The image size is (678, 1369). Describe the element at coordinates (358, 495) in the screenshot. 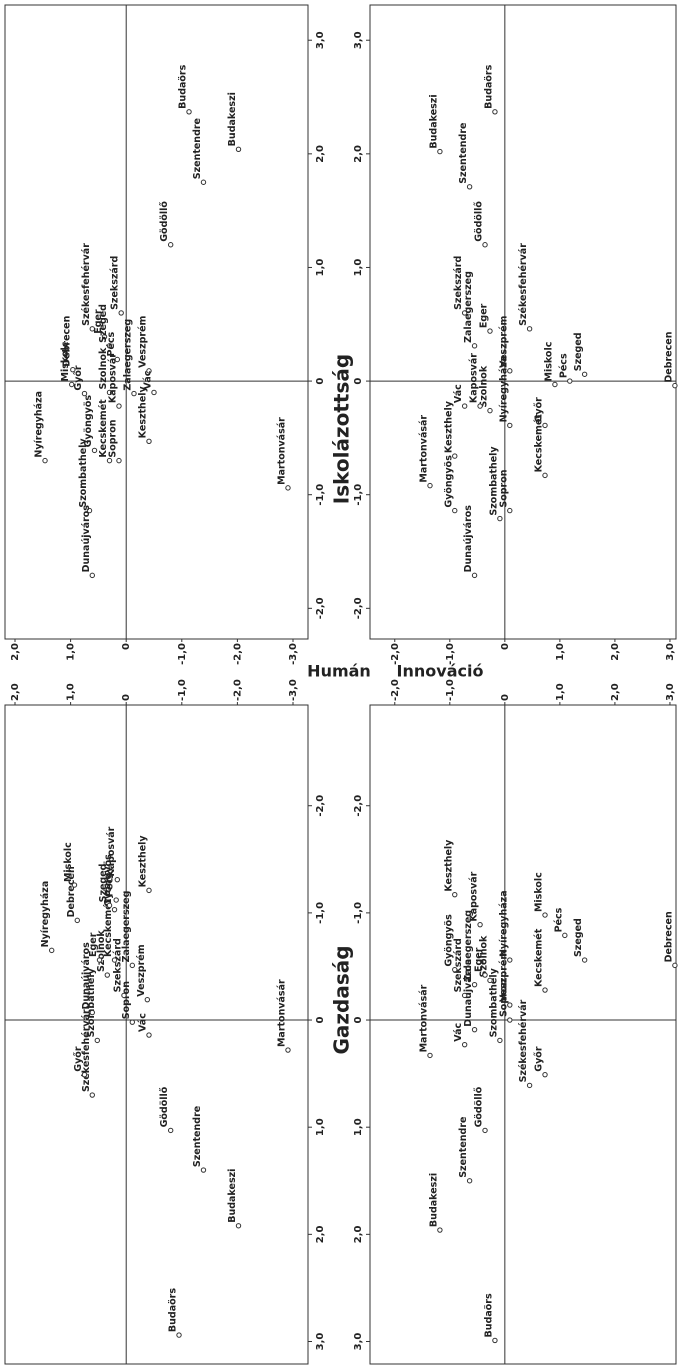

I see `x-tick-label: -1,0` at that location.